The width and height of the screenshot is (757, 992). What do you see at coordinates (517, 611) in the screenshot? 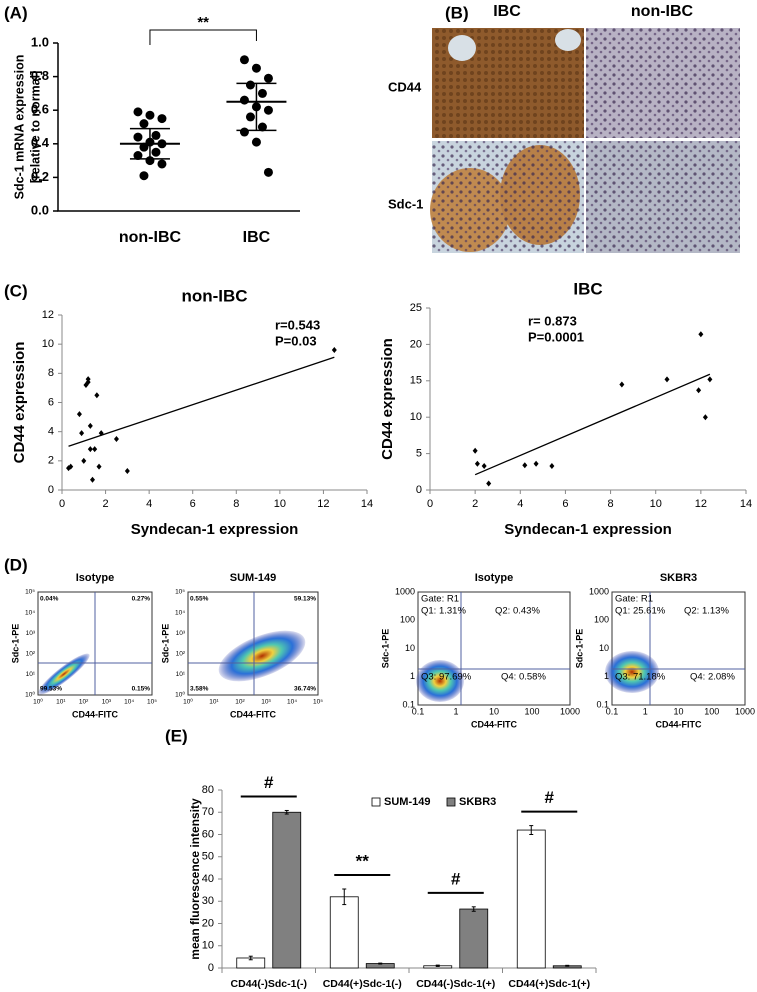
I see `quadrant-label: Q2: 0.43%` at bounding box center [517, 611].